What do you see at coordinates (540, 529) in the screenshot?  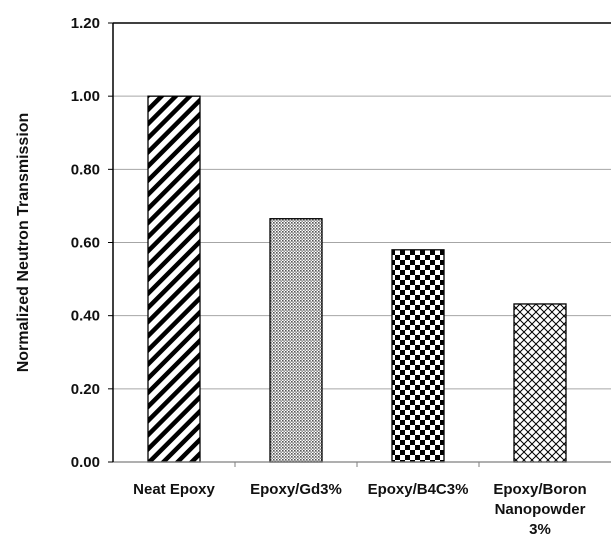 I see `category-label-line: 3%` at bounding box center [540, 529].